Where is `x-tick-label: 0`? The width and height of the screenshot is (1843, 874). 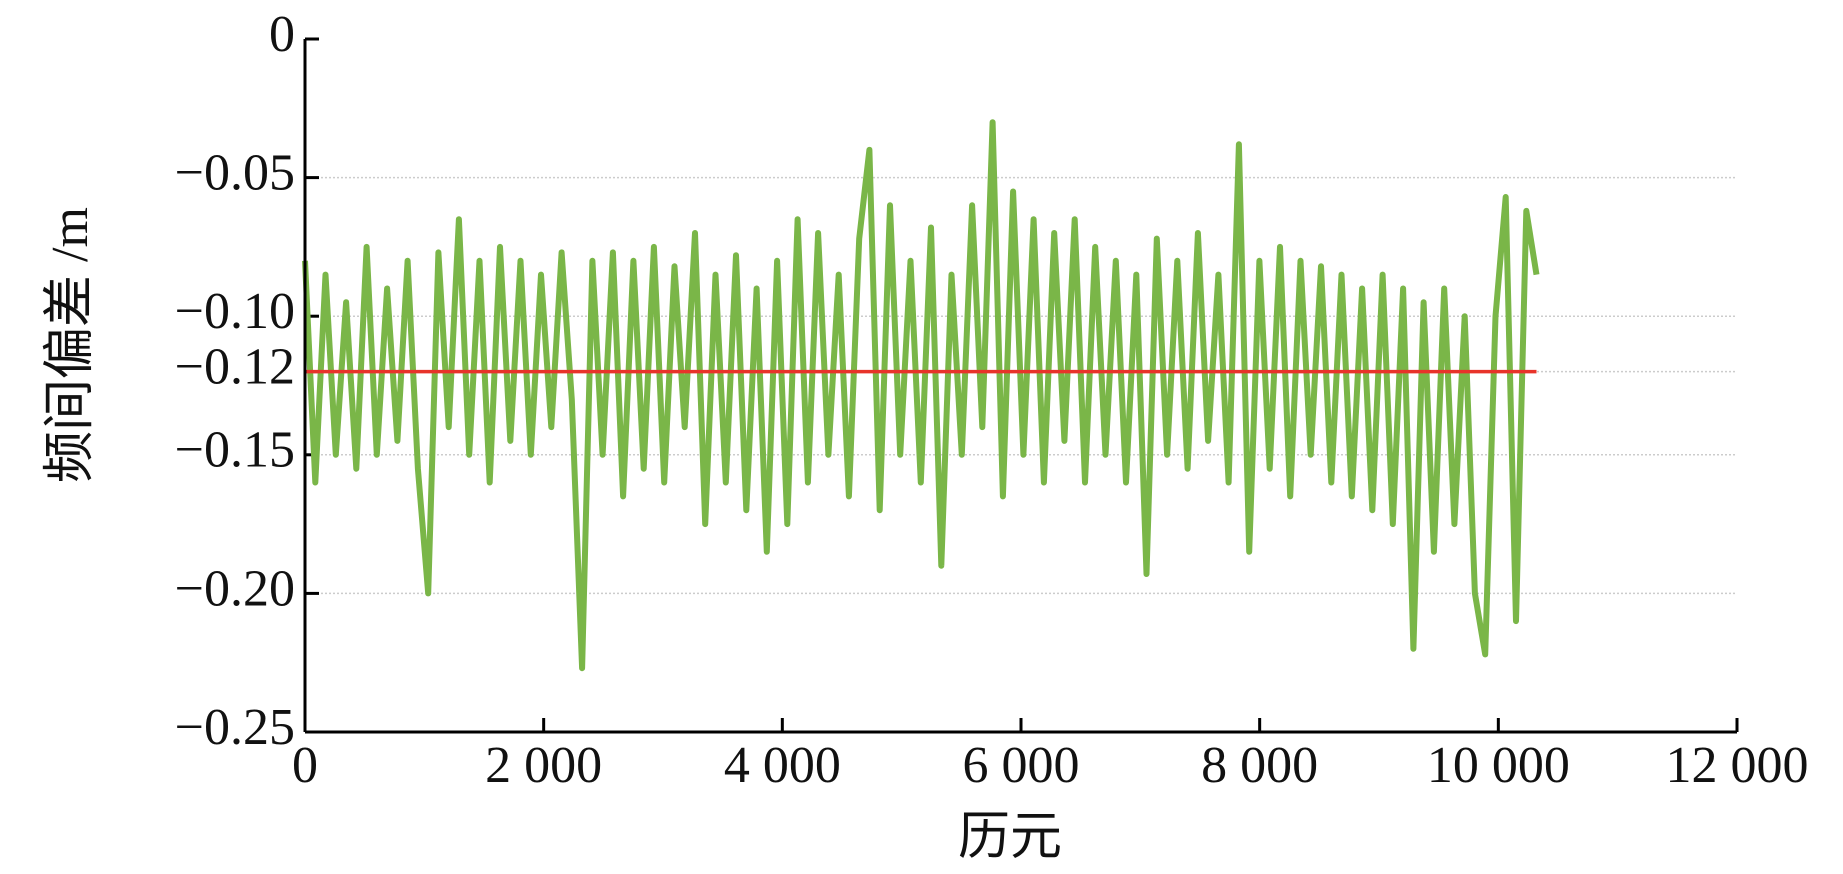 x-tick-label: 0 is located at coordinates (305, 765).